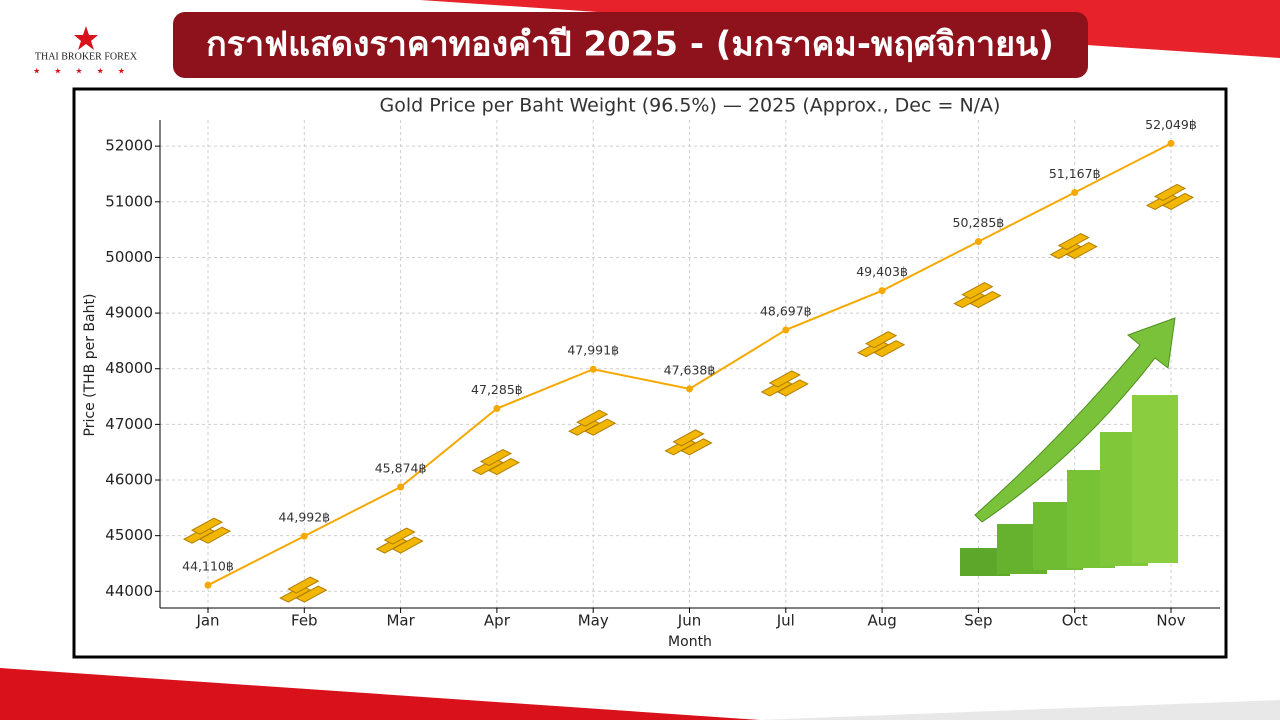  What do you see at coordinates (129, 146) in the screenshot?
I see `y-tick-label: 52000` at bounding box center [129, 146].